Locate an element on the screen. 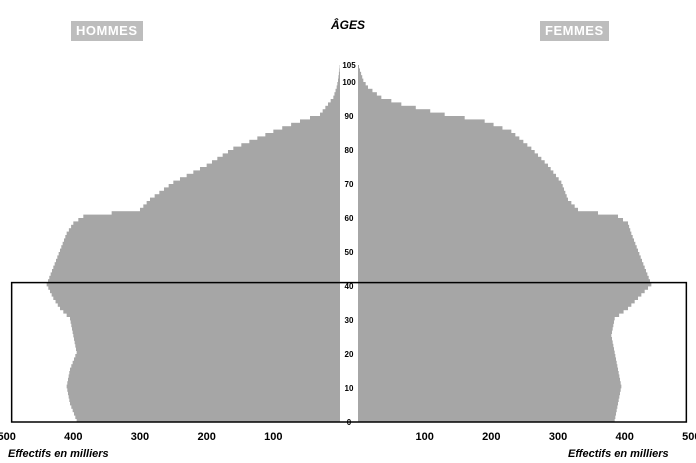  age-tick-label: 90 is located at coordinates (349, 116).